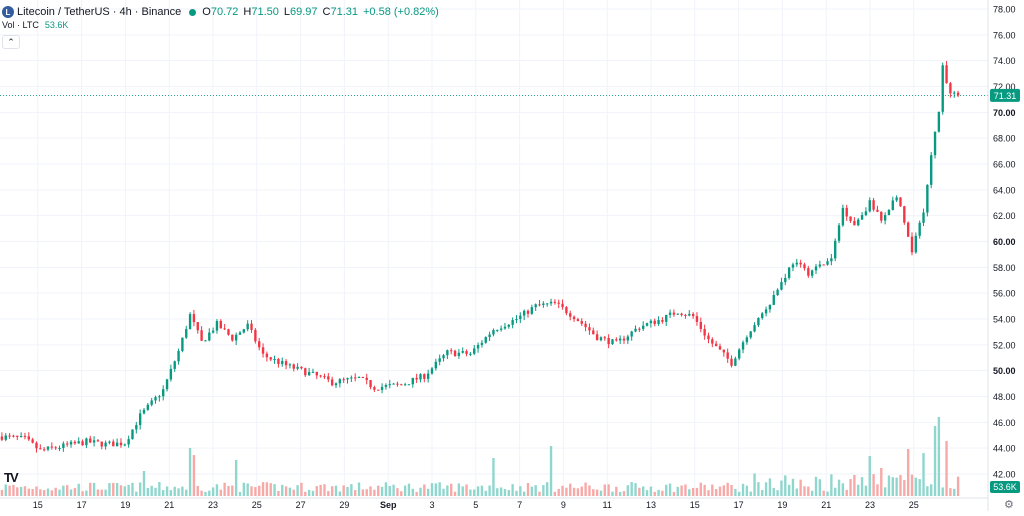 This screenshot has width=1024, height=516. I want to click on market-status-icon, so click(193, 12).